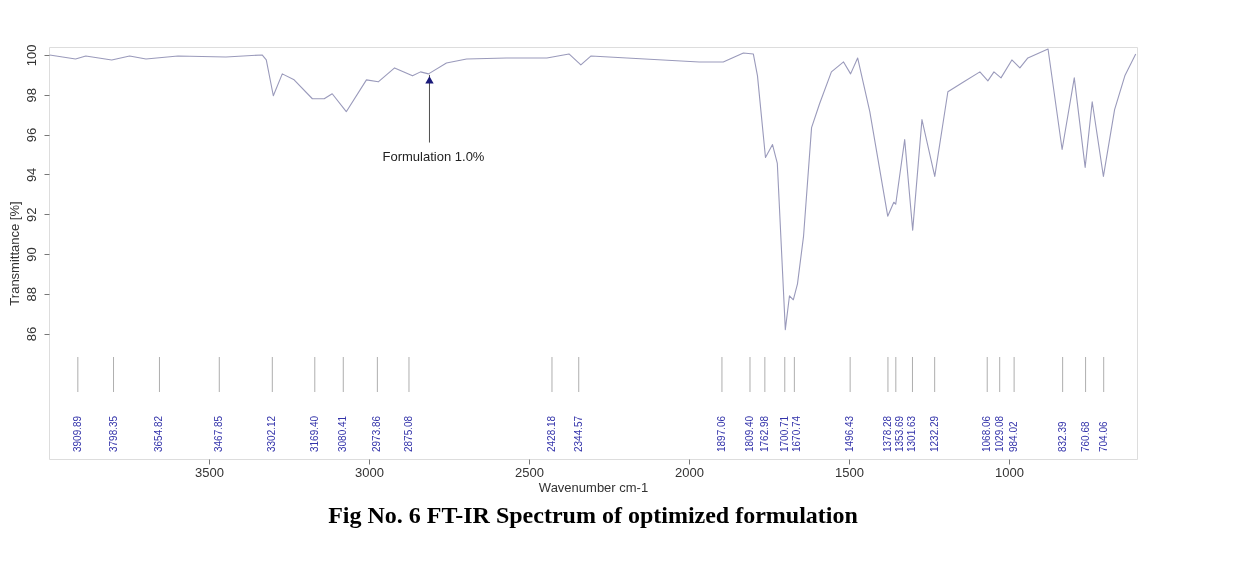 This screenshot has height=566, width=1238. I want to click on annotation: Formulation 1.0%, so click(433, 156).